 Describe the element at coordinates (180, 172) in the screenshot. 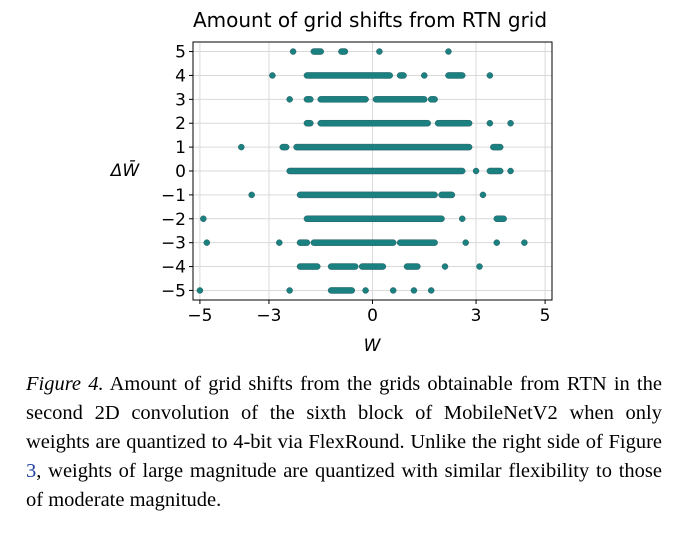

I see `y-tick-label: 0` at that location.